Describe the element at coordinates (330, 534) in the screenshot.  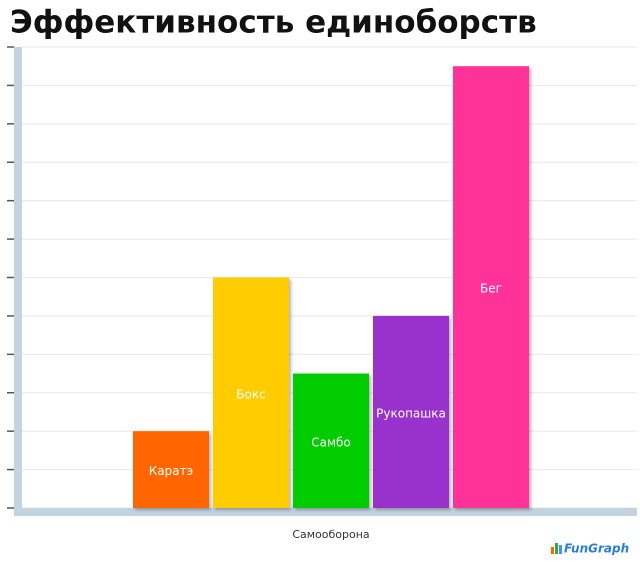
I see `x-axis-label: Самооборона` at that location.